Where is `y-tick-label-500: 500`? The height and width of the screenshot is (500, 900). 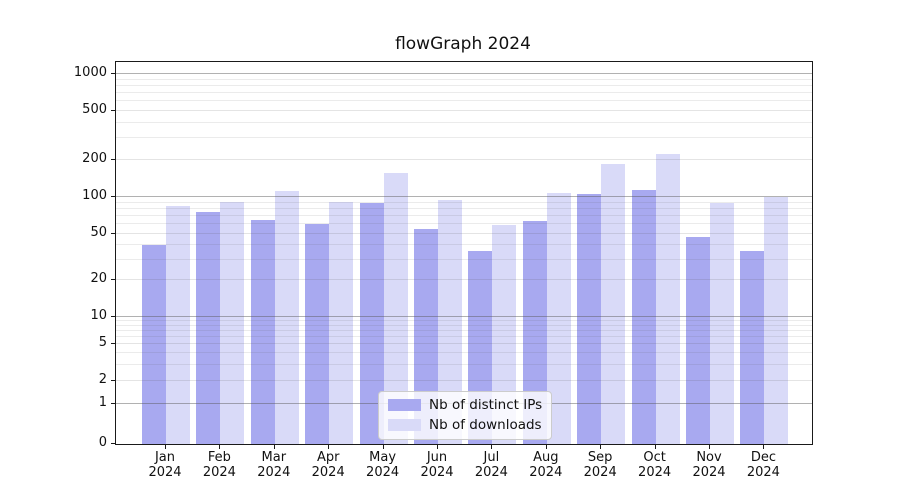 y-tick-label-500: 500 is located at coordinates (94, 109).